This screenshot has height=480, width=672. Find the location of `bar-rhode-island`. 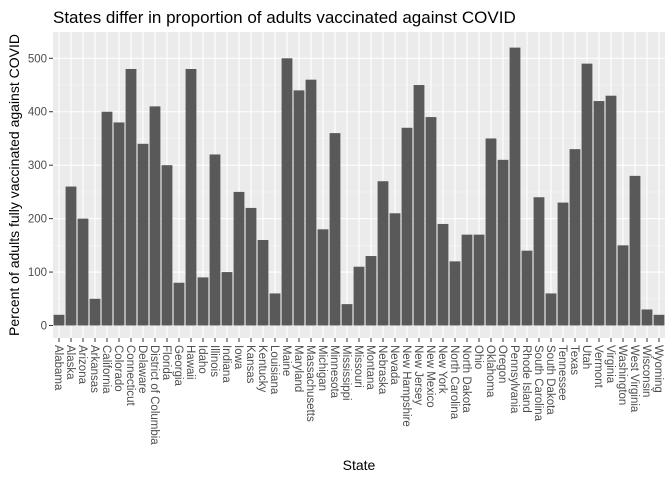

bar-rhode-island is located at coordinates (527, 288).